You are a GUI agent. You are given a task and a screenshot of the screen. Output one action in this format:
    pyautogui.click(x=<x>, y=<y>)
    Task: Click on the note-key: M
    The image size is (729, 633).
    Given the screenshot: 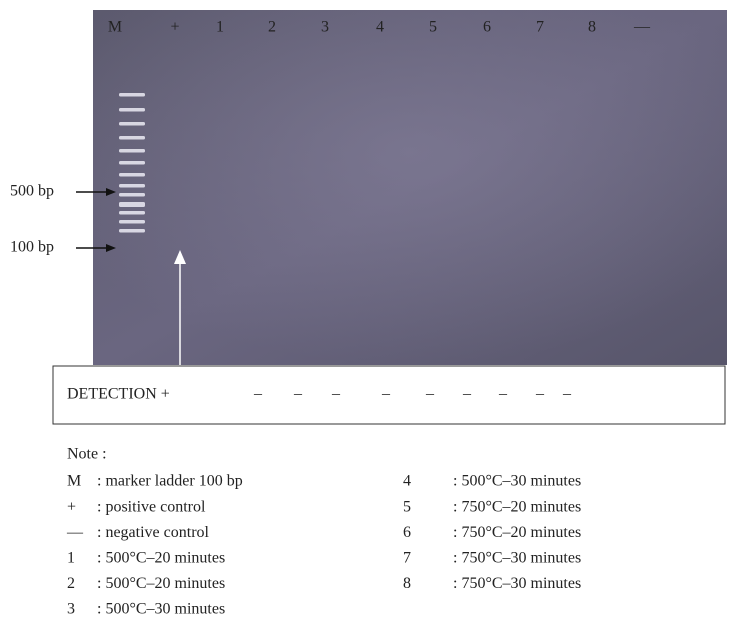 What is the action you would take?
    pyautogui.click(x=74, y=481)
    